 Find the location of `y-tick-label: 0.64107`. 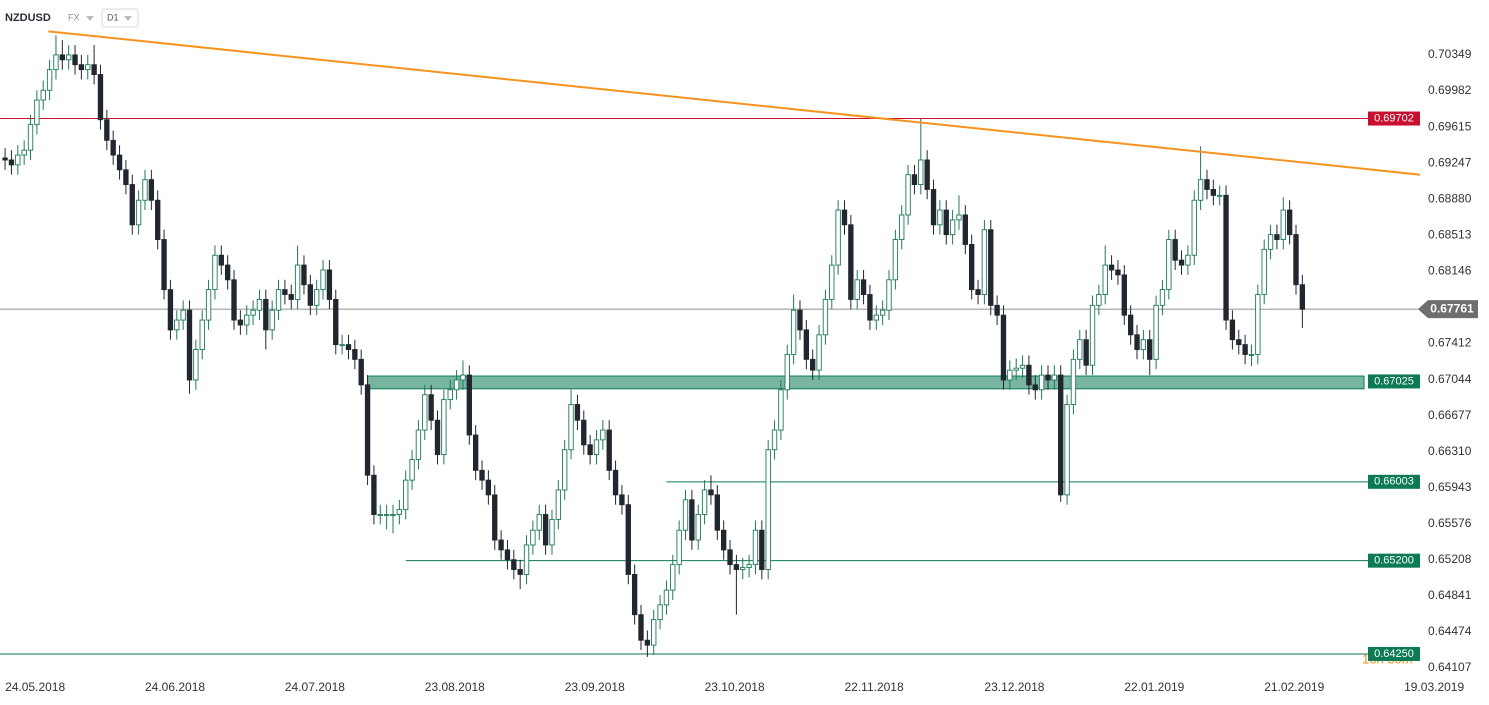

y-tick-label: 0.64107 is located at coordinates (1450, 667).